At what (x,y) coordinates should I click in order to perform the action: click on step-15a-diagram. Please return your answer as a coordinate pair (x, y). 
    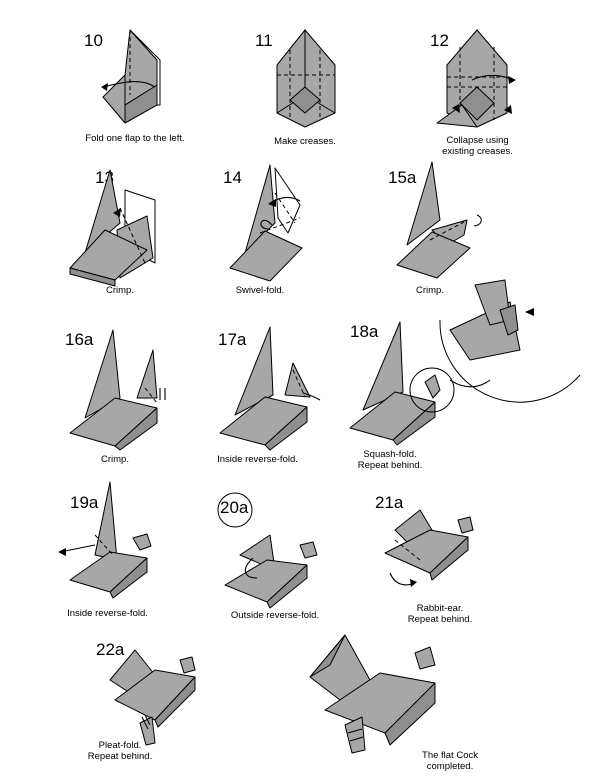
    Looking at the image, I should click on (439, 220).